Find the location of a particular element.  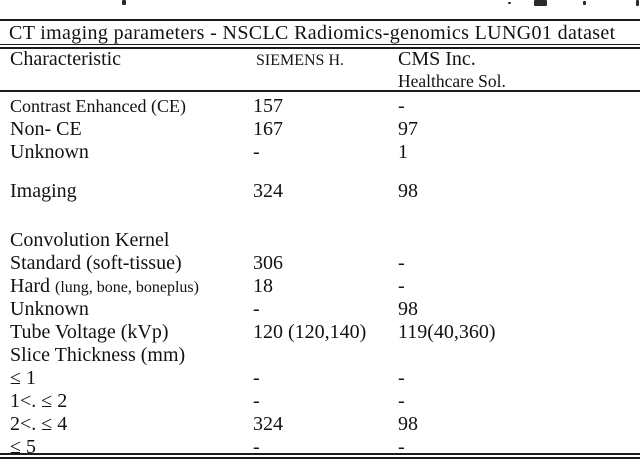

table-row: Slice Thickness (mm) is located at coordinates (320, 355).